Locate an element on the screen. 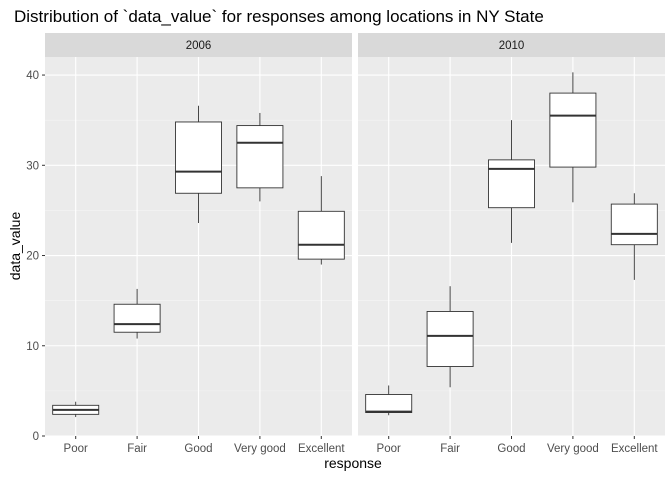  box-2006-excellent is located at coordinates (321, 220).